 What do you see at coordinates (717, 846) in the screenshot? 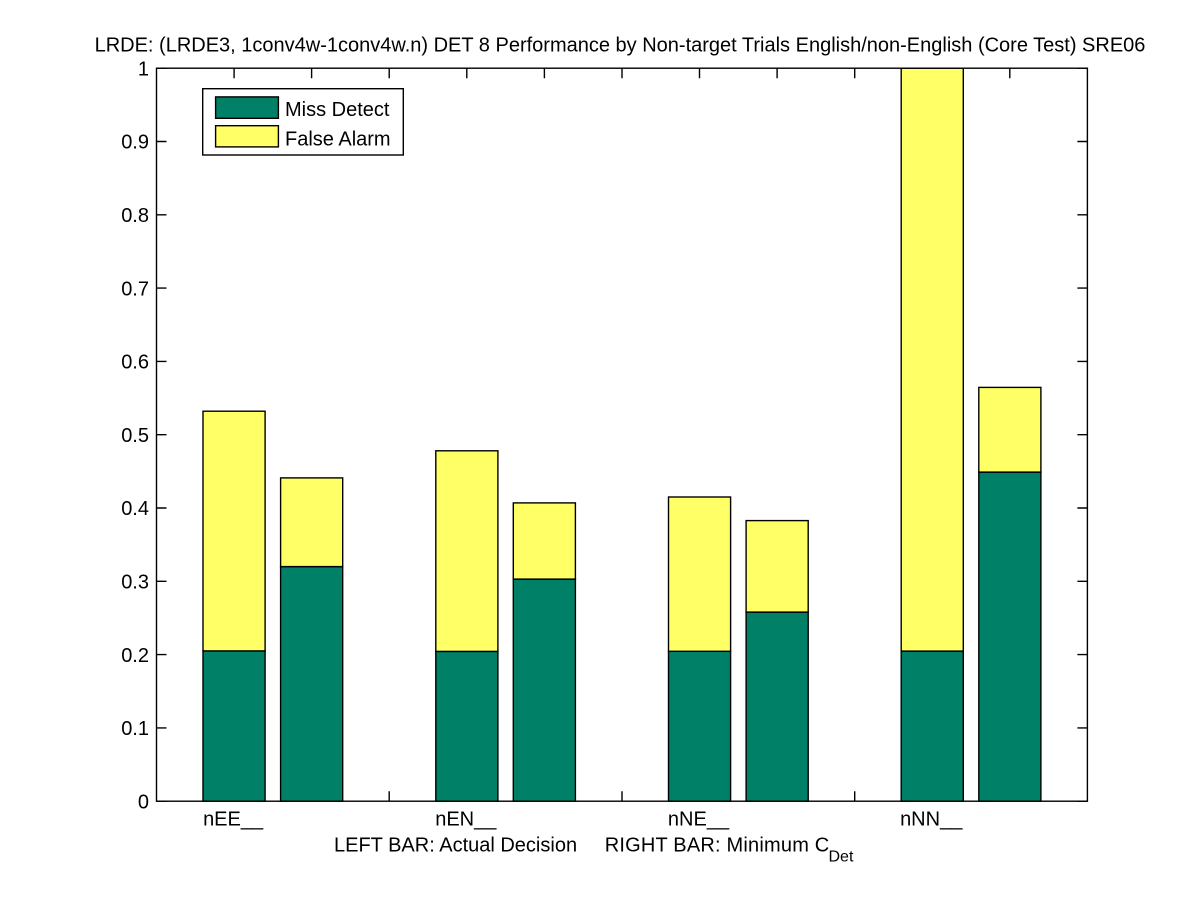
I see `svg-text: RIGHT BAR: Minimum C` at bounding box center [717, 846].